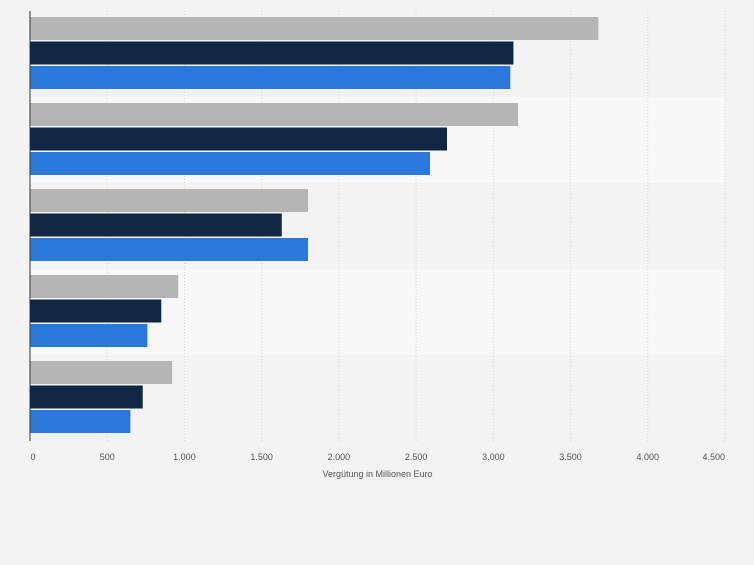  I want to click on x-tick-label: 3.500, so click(570, 457).